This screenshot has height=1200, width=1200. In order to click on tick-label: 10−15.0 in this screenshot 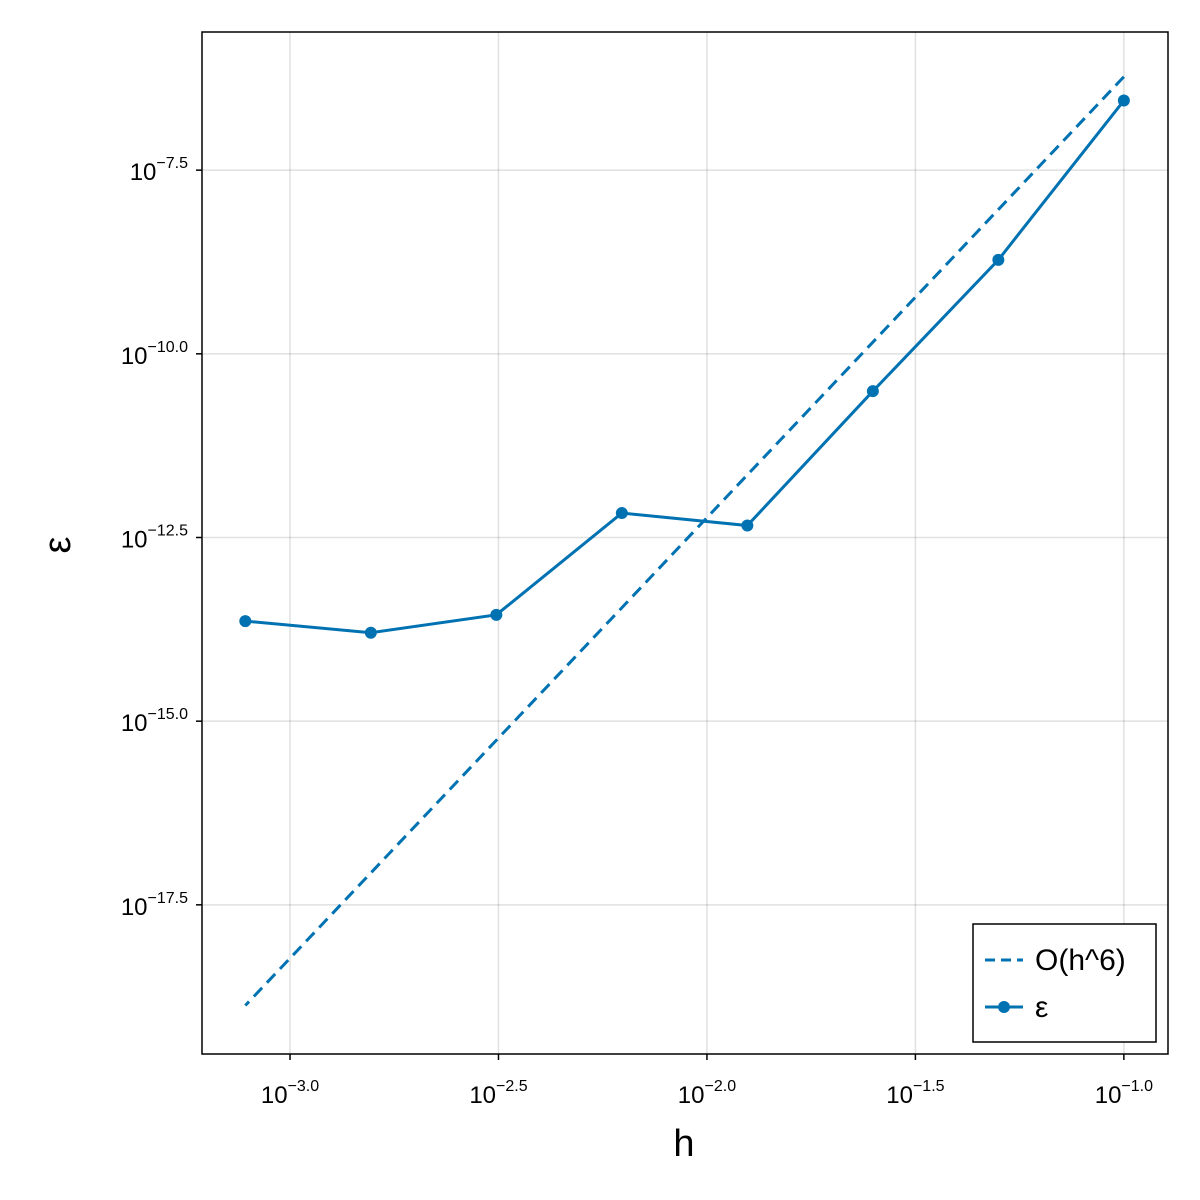, I will do `click(154, 721)`.